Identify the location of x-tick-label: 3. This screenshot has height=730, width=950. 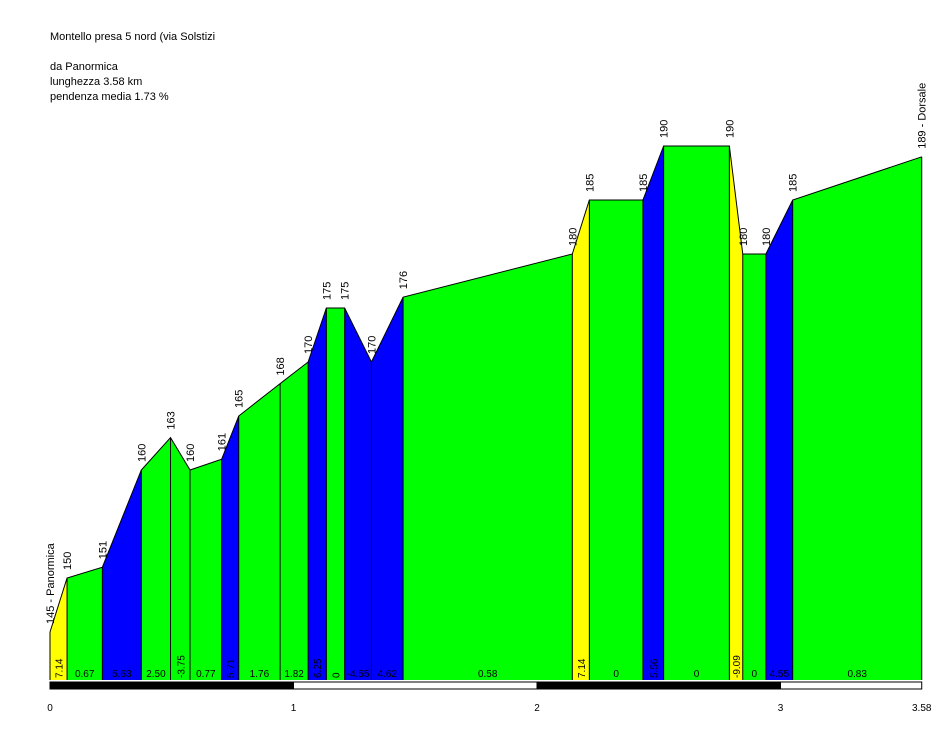
(781, 708).